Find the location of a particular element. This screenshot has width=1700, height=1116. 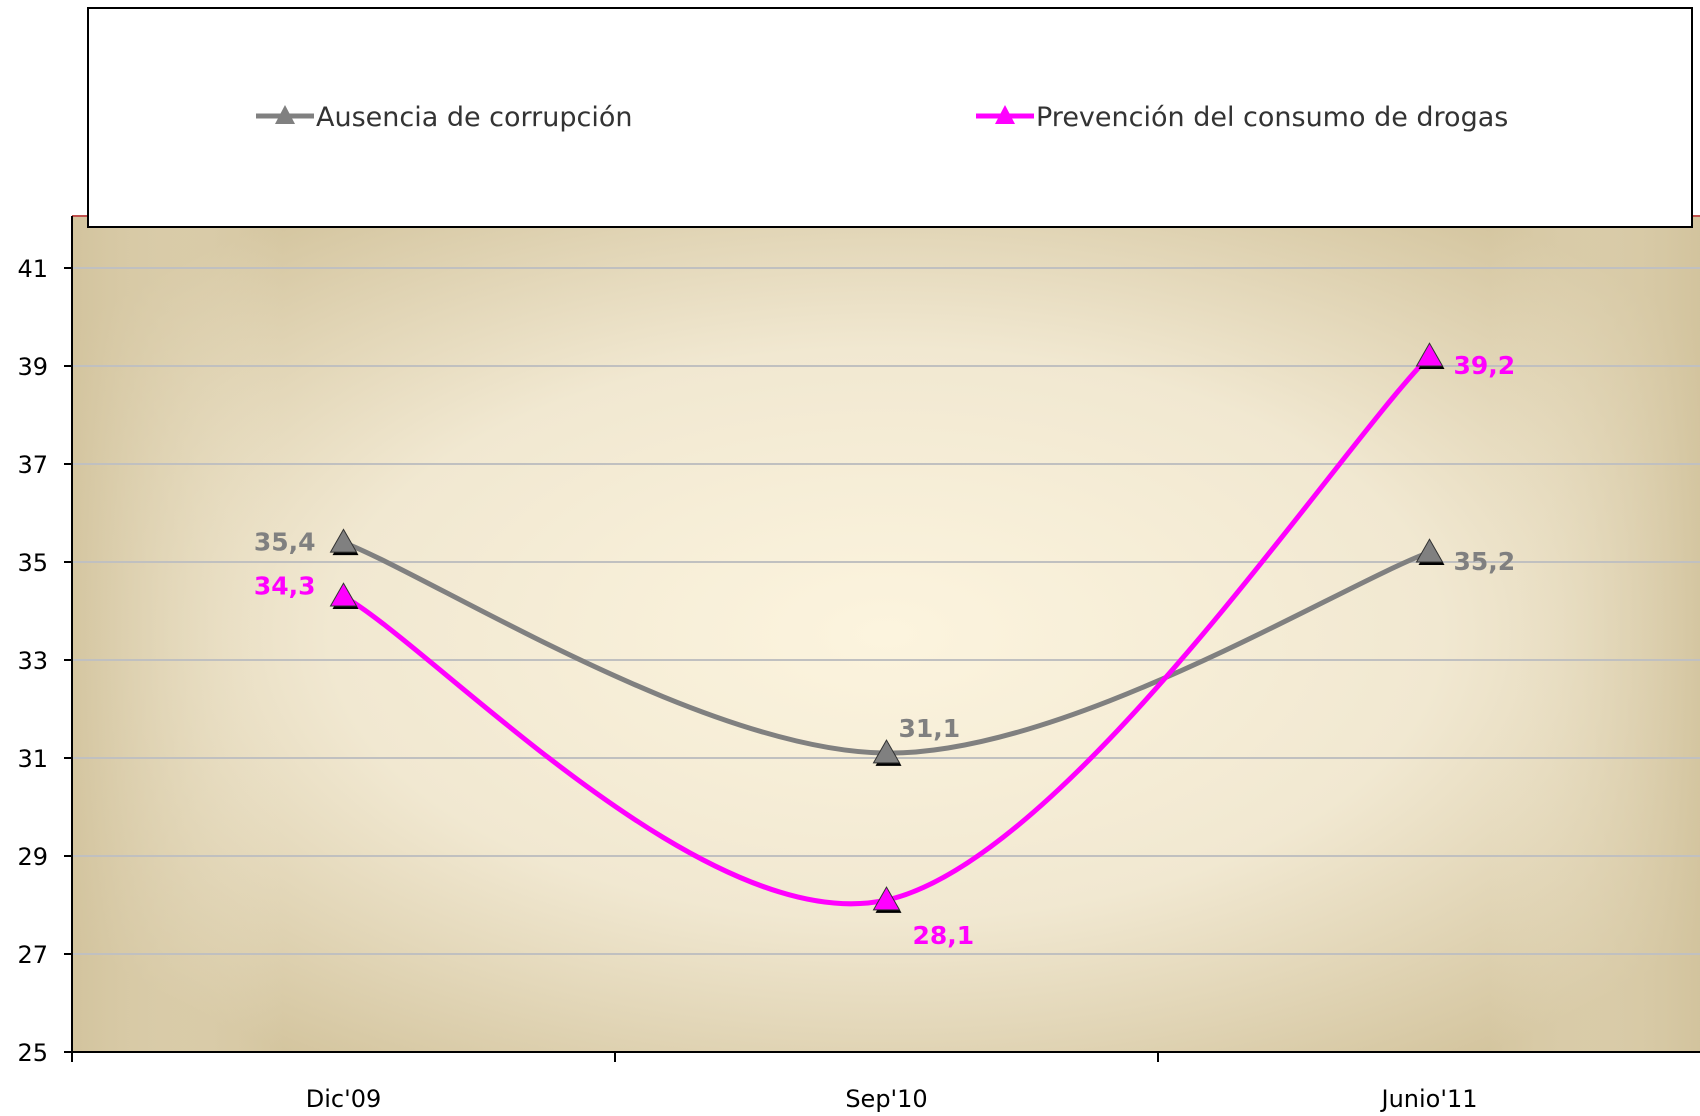

data-label: 28,1 is located at coordinates (944, 935).